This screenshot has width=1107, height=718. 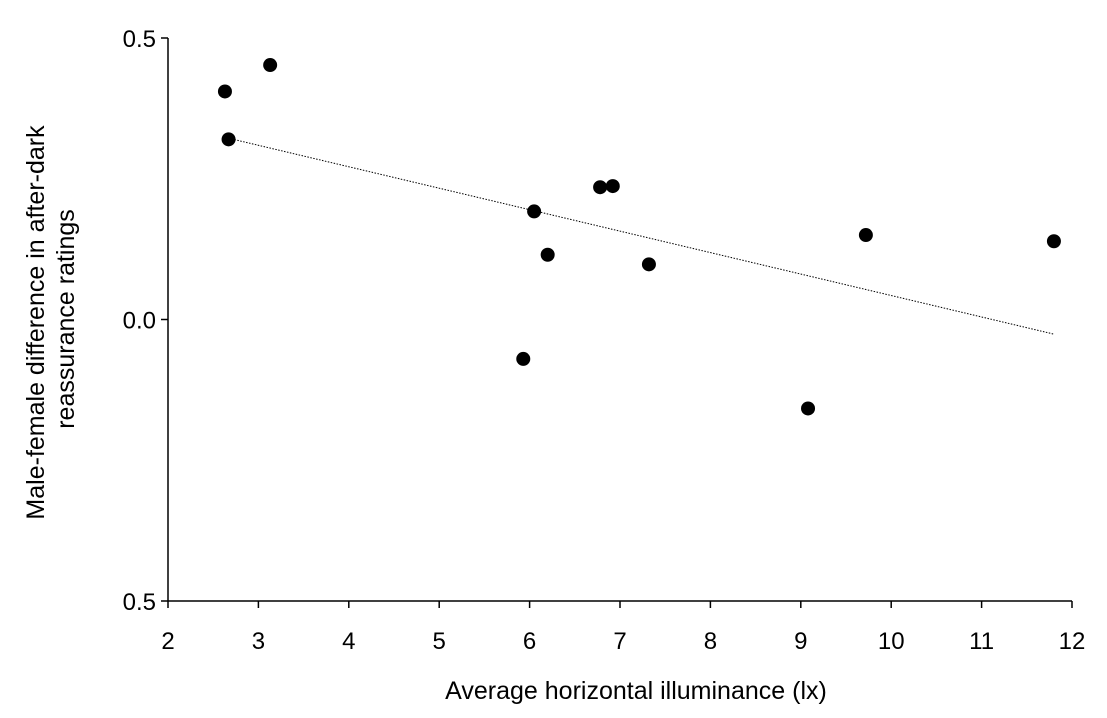 I want to click on x-tick-label: 3, so click(x=258, y=641).